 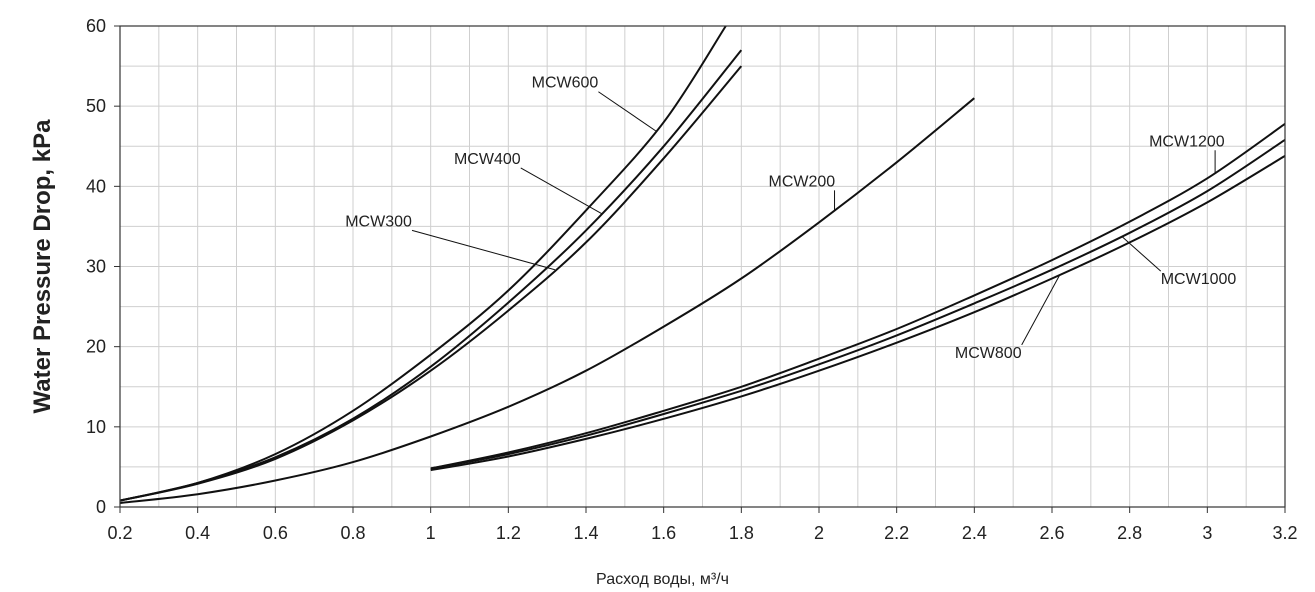 I want to click on x-tick-label: 0.4, so click(x=197, y=533).